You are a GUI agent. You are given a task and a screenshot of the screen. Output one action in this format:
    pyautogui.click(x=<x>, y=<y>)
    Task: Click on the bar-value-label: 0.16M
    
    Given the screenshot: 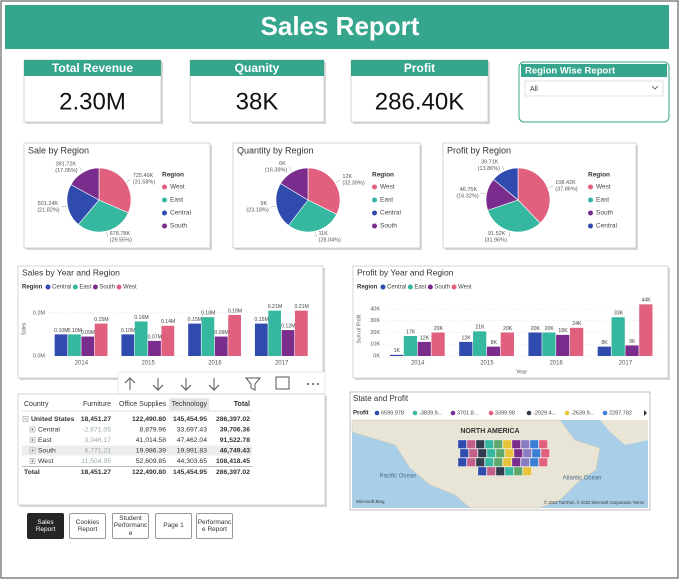 What is the action you would take?
    pyautogui.click(x=141, y=318)
    